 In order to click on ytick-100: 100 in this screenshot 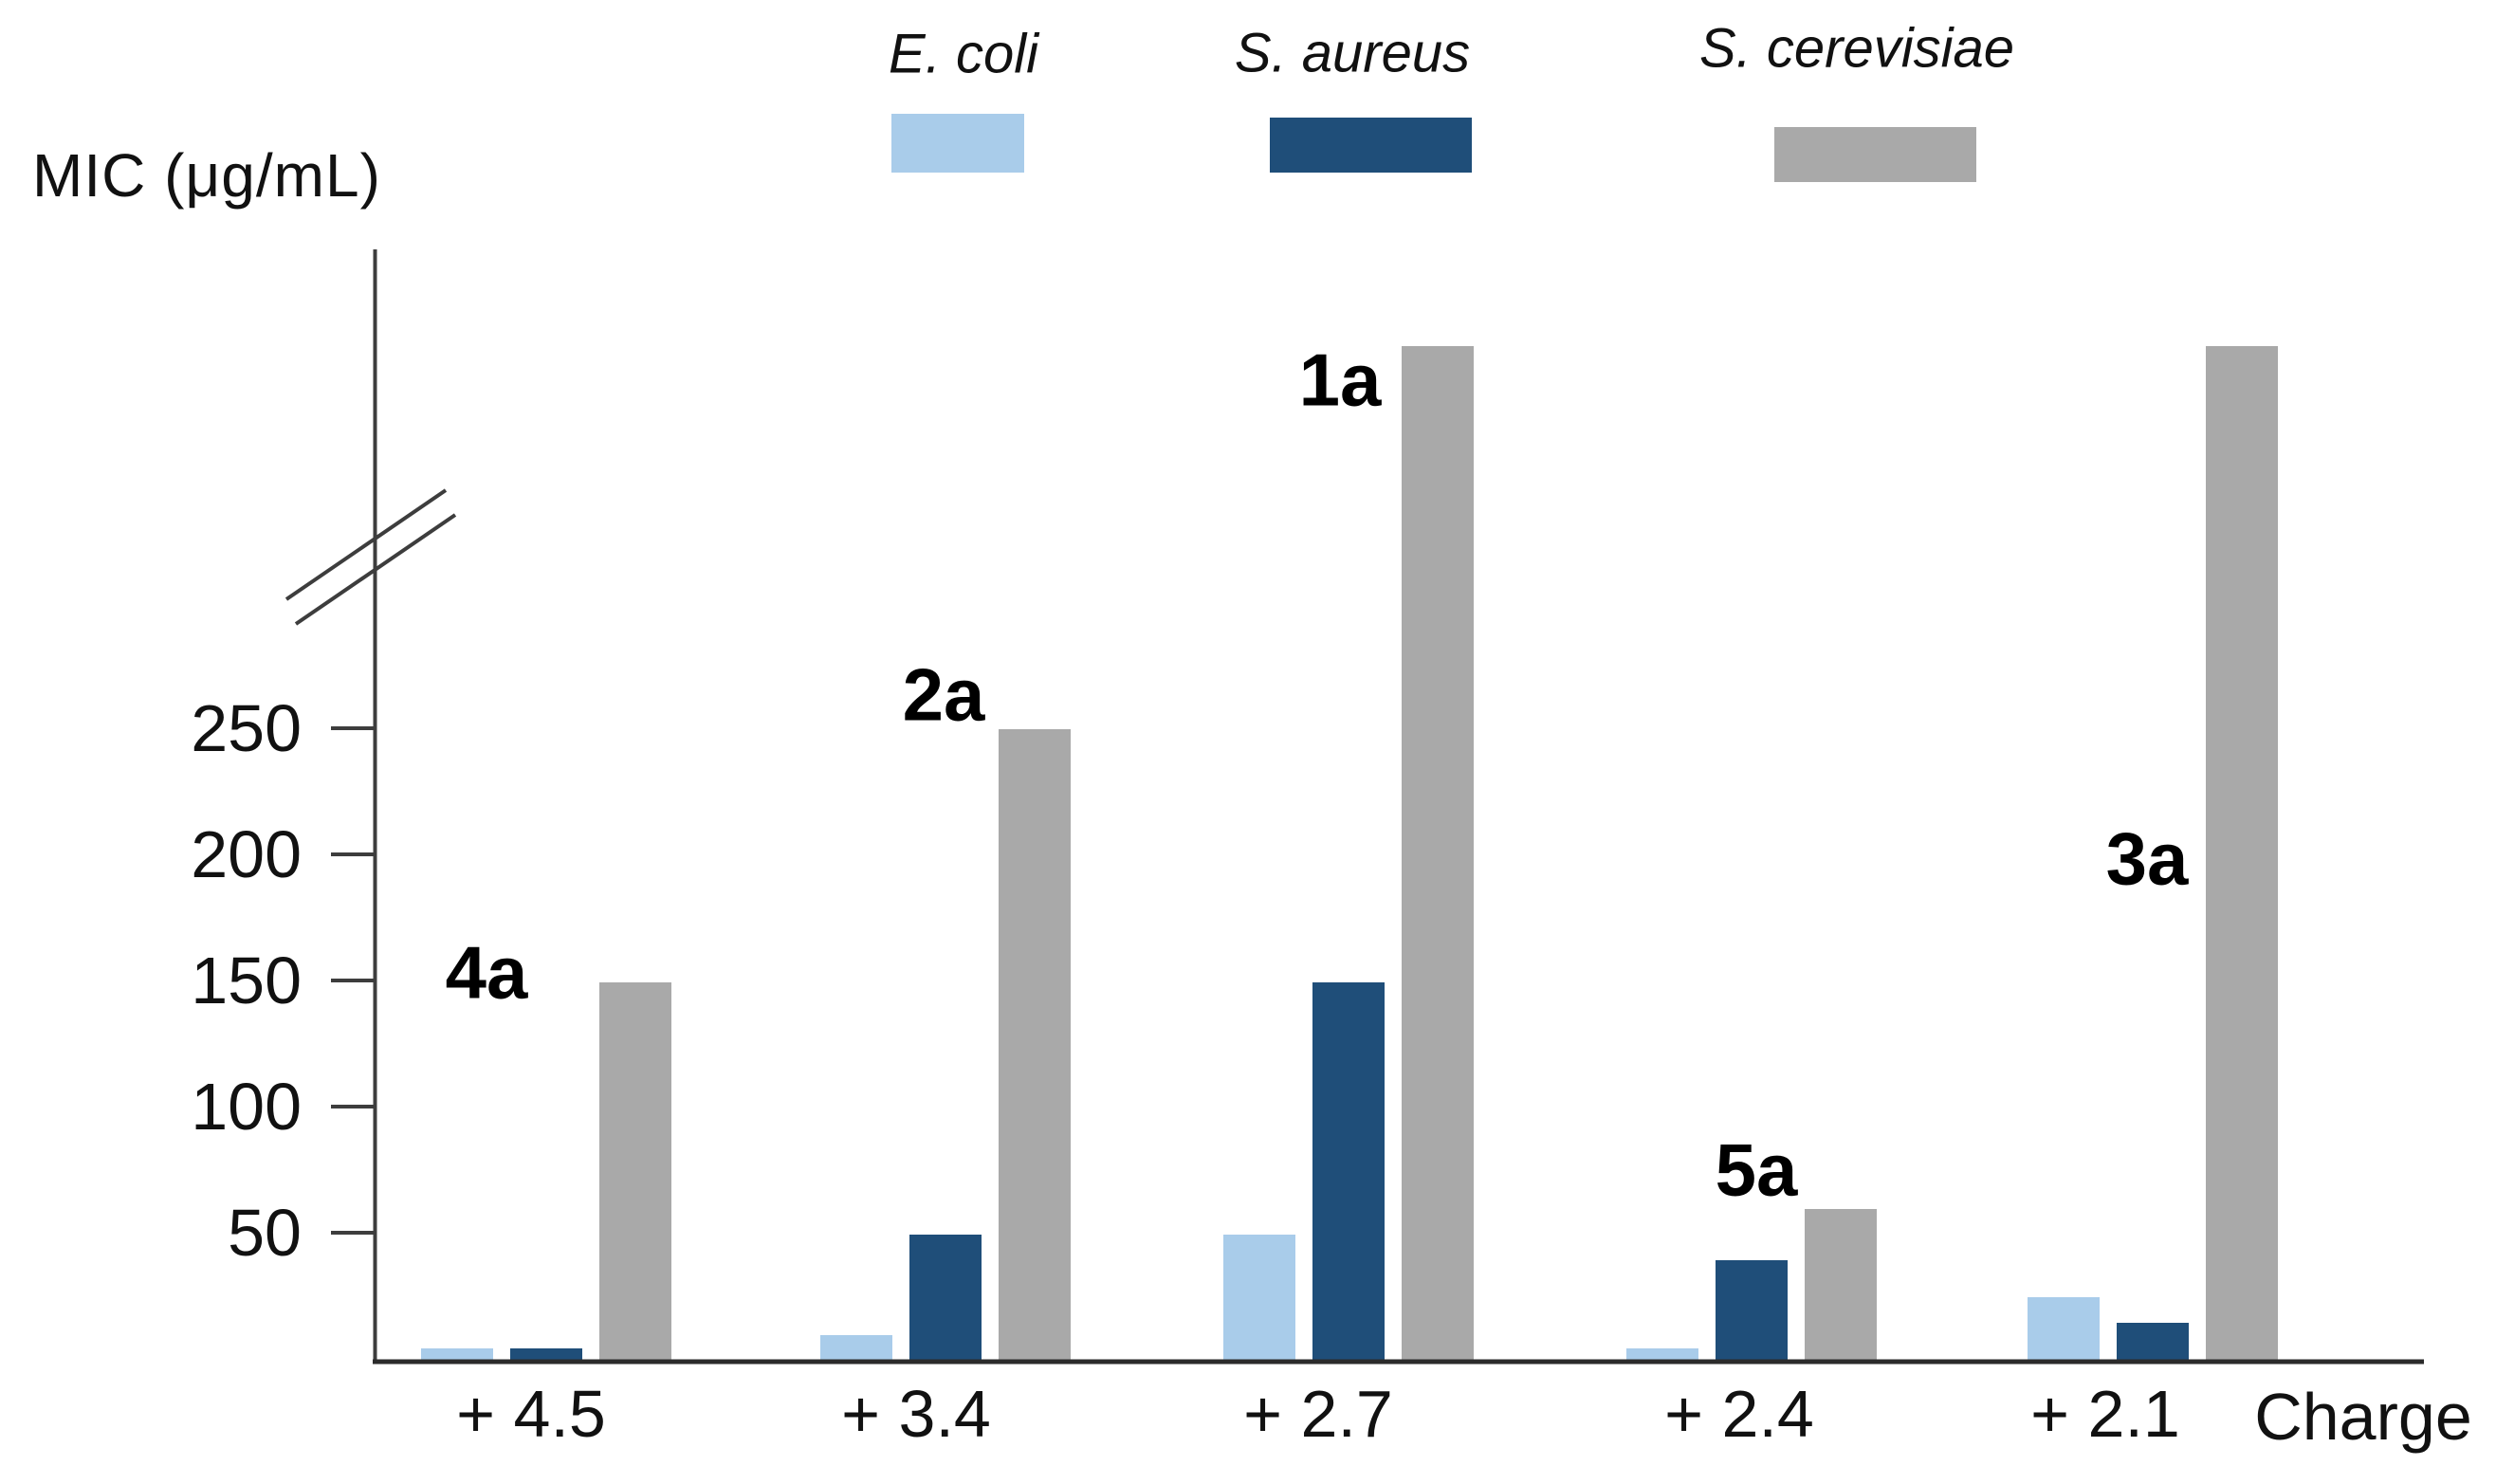, I will do `click(246, 1107)`.